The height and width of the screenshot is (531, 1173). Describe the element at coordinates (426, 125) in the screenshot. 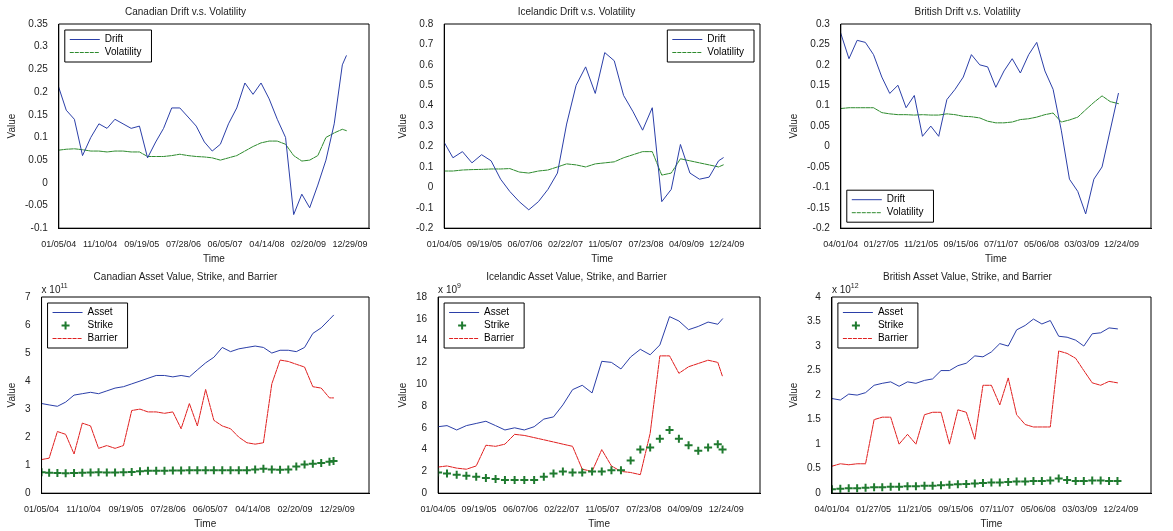

I see `y-tick-label: 0.3` at that location.